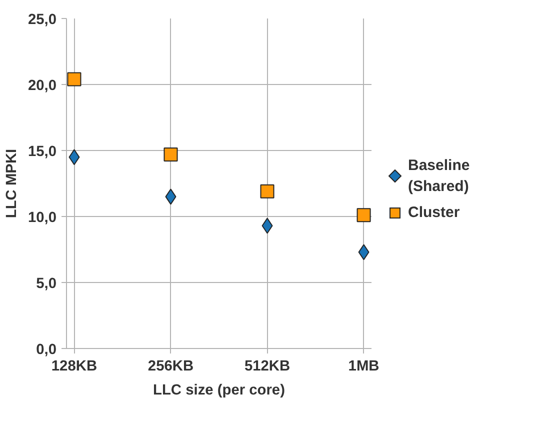 The width and height of the screenshot is (548, 421). What do you see at coordinates (42, 86) in the screenshot?
I see `y-tick-label: 20,0` at bounding box center [42, 86].